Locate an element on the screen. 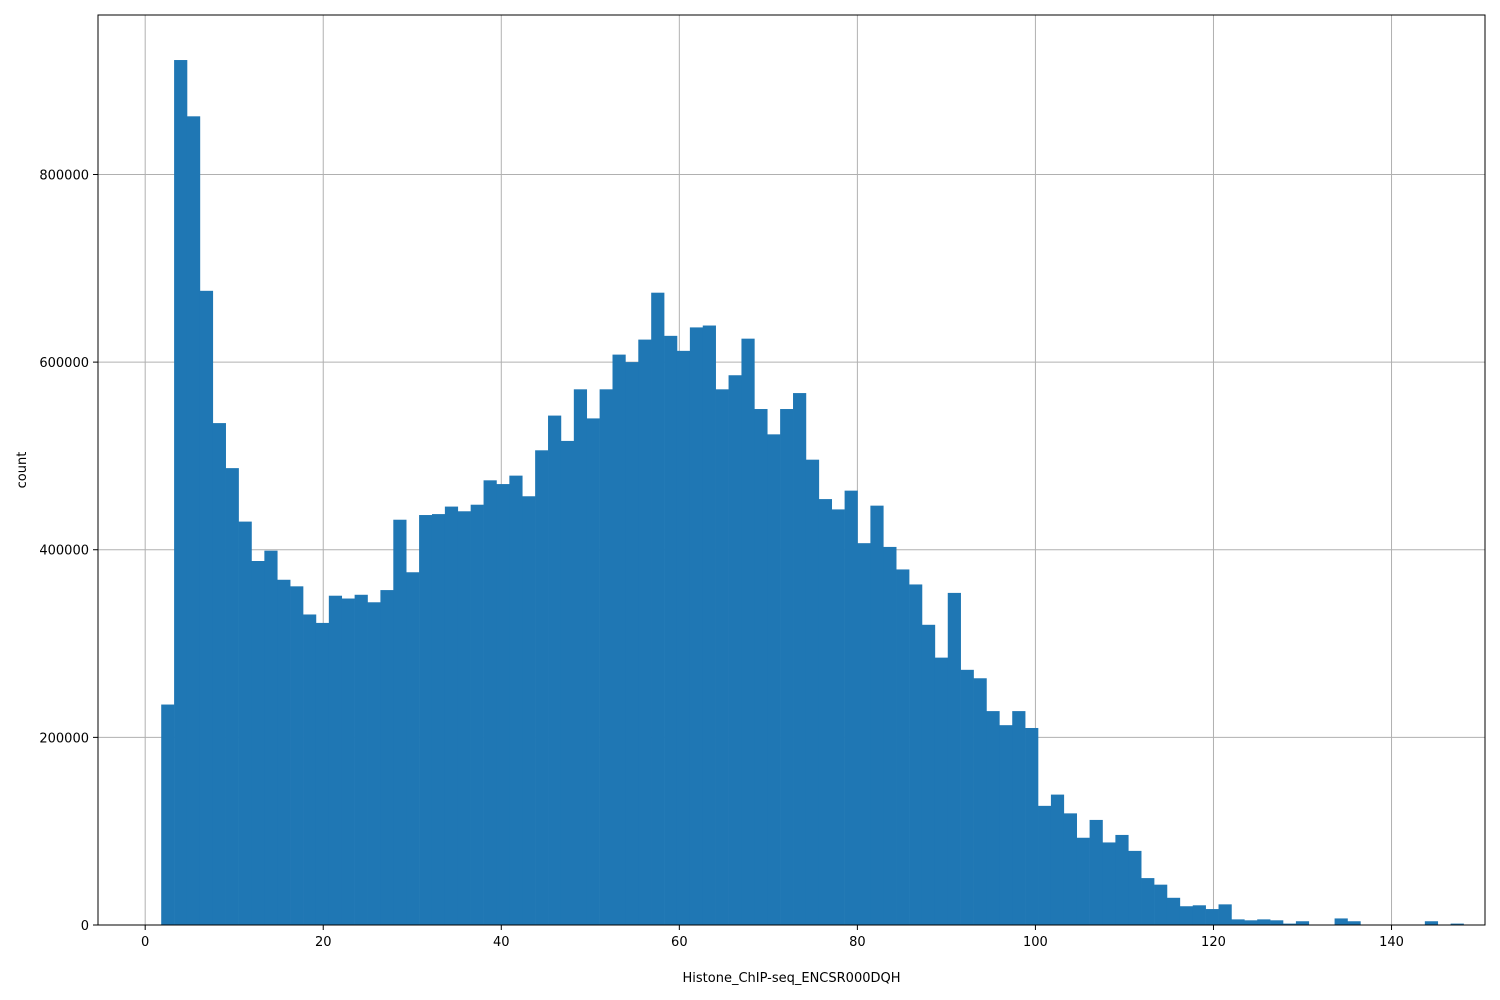 The height and width of the screenshot is (1000, 1500). y-axis-label: count is located at coordinates (22, 470).